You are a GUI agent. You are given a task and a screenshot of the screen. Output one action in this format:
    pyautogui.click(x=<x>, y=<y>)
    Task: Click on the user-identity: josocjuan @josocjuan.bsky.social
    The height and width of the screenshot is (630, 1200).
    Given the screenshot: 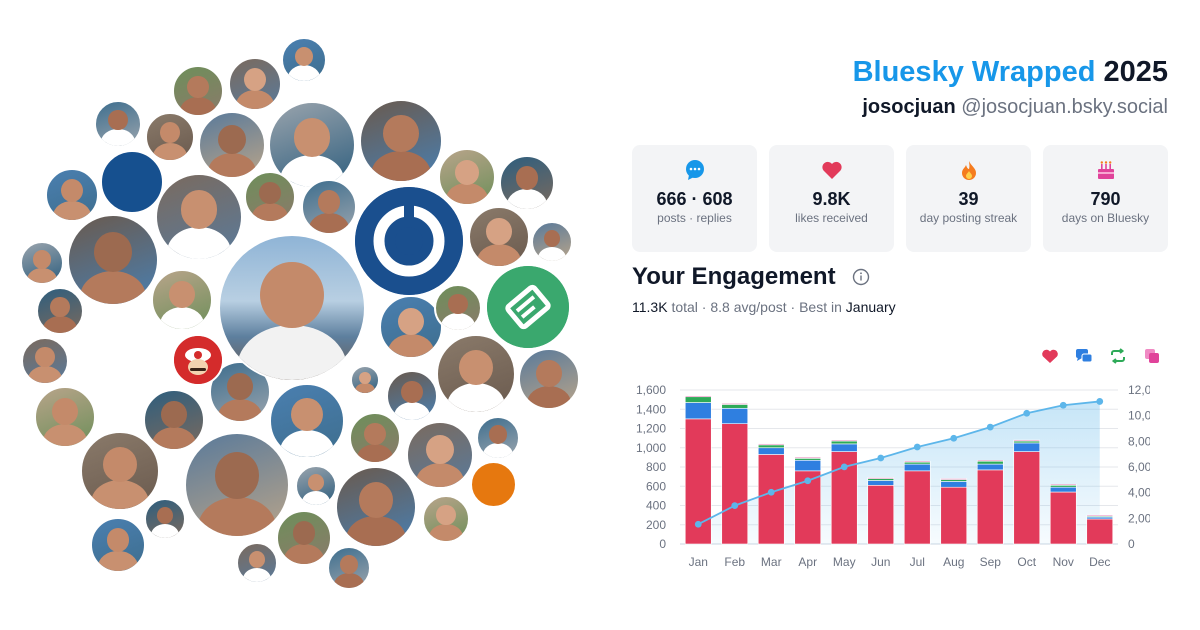 What is the action you would take?
    pyautogui.click(x=1015, y=107)
    